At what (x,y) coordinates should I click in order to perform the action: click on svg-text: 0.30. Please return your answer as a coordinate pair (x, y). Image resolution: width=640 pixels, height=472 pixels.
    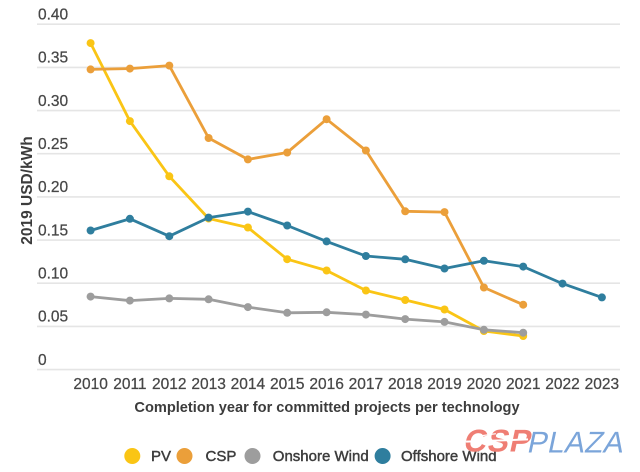
    Looking at the image, I should click on (53, 101).